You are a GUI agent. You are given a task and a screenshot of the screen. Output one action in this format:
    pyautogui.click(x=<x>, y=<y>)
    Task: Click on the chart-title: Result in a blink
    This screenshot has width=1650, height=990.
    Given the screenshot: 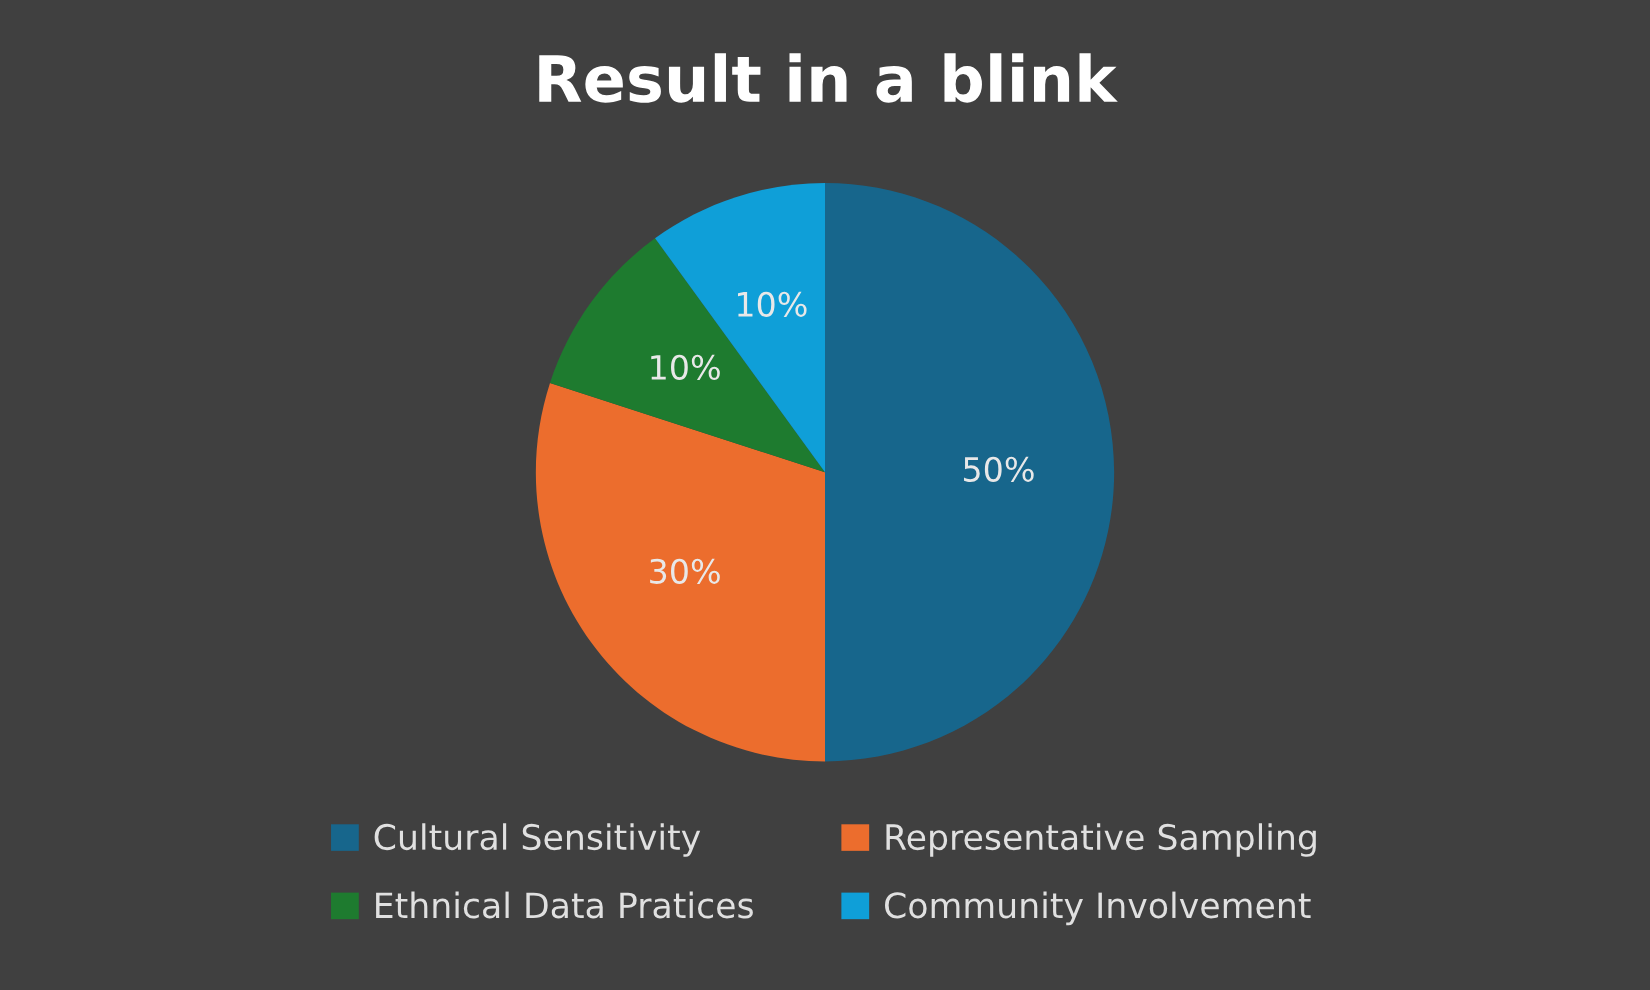 What is the action you would take?
    pyautogui.click(x=828, y=78)
    